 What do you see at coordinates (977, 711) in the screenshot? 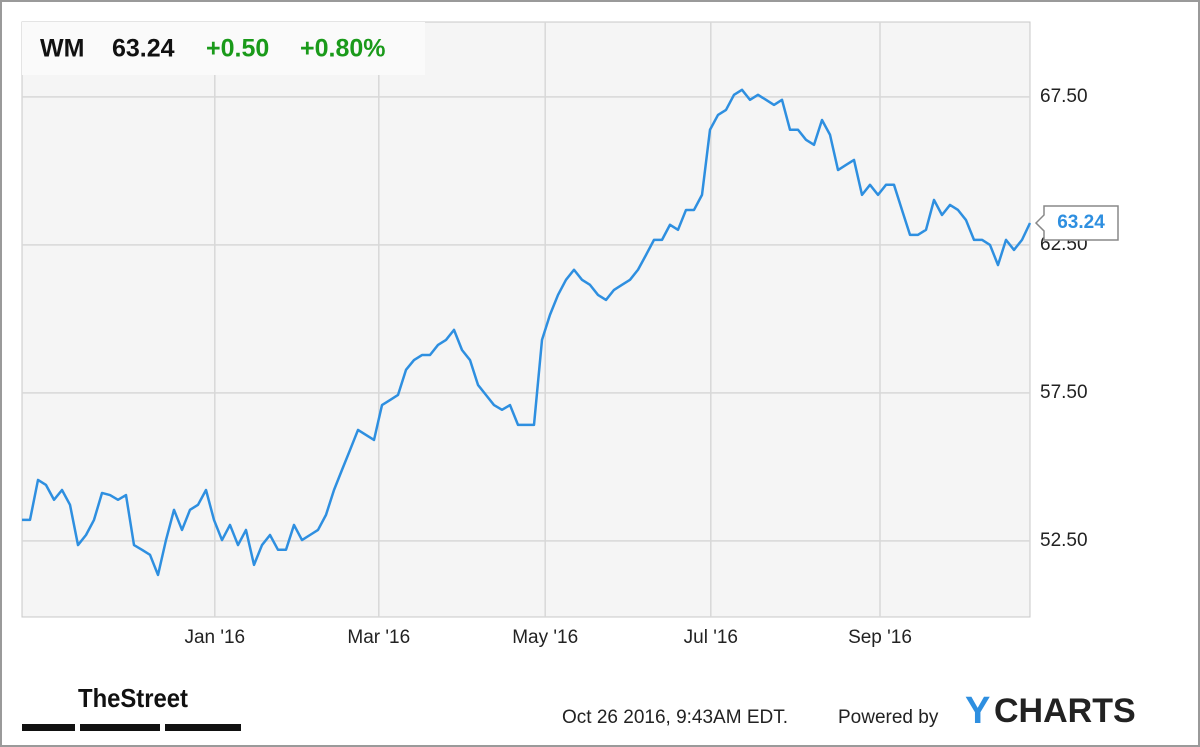
I see `brand-y: Y` at bounding box center [977, 711].